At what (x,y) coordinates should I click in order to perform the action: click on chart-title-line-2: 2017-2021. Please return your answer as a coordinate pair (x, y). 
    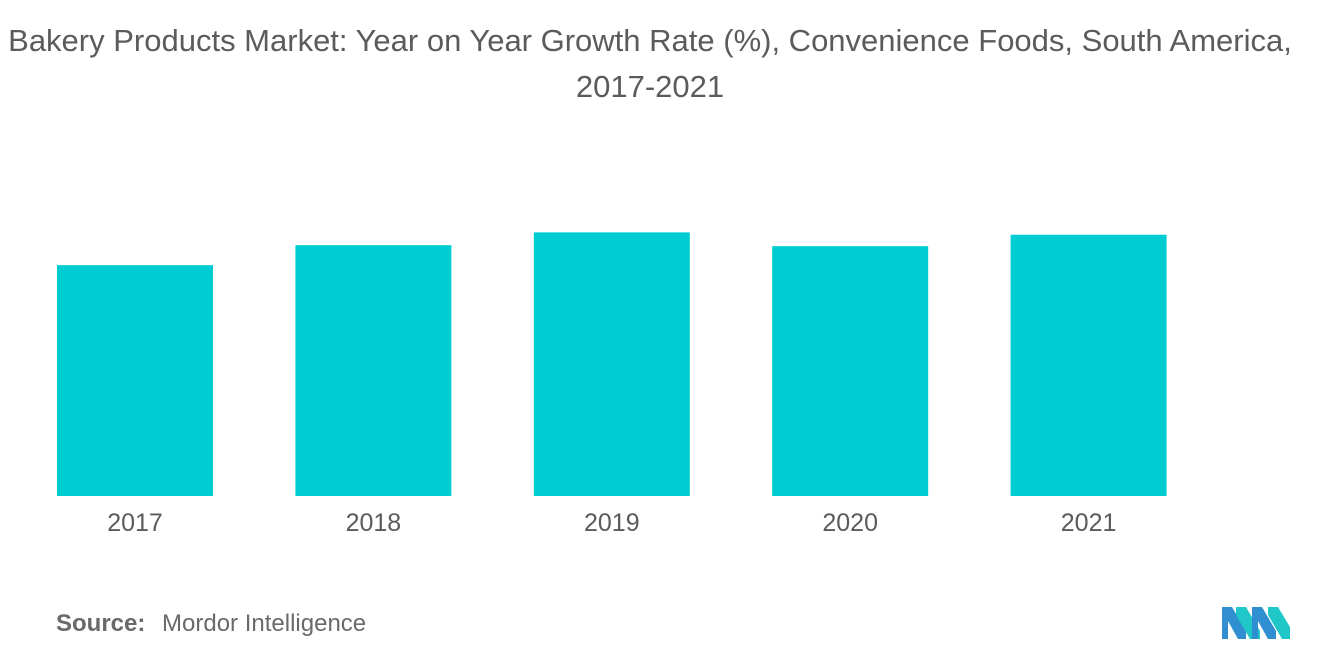
    Looking at the image, I should click on (650, 86).